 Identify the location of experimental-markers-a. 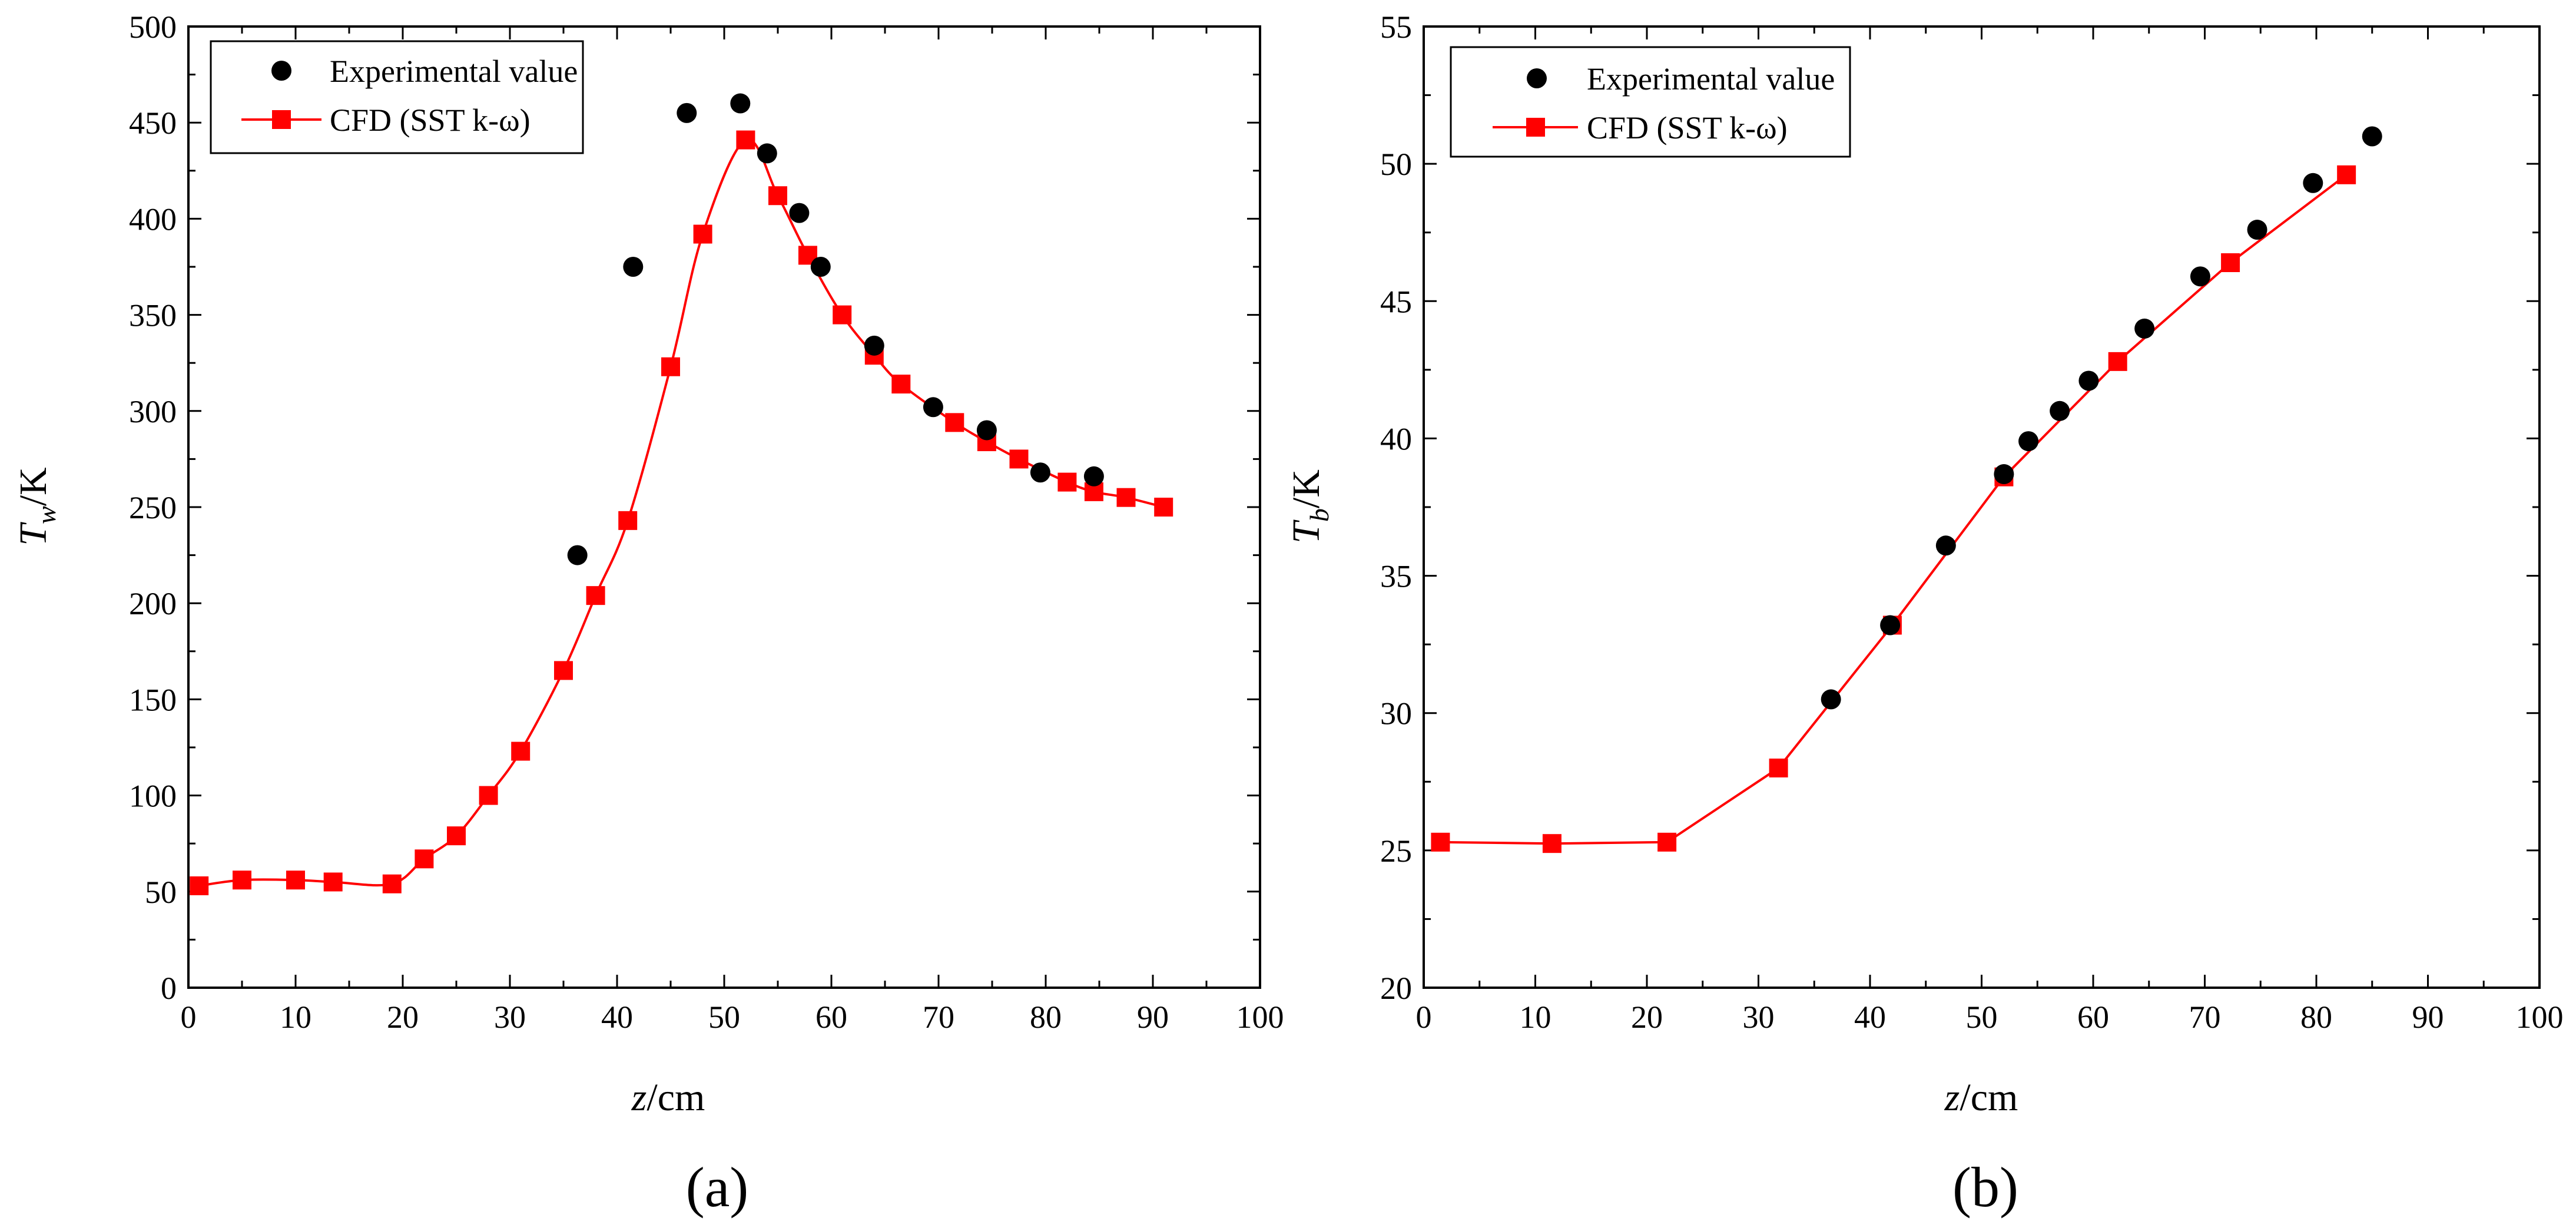
(835, 329).